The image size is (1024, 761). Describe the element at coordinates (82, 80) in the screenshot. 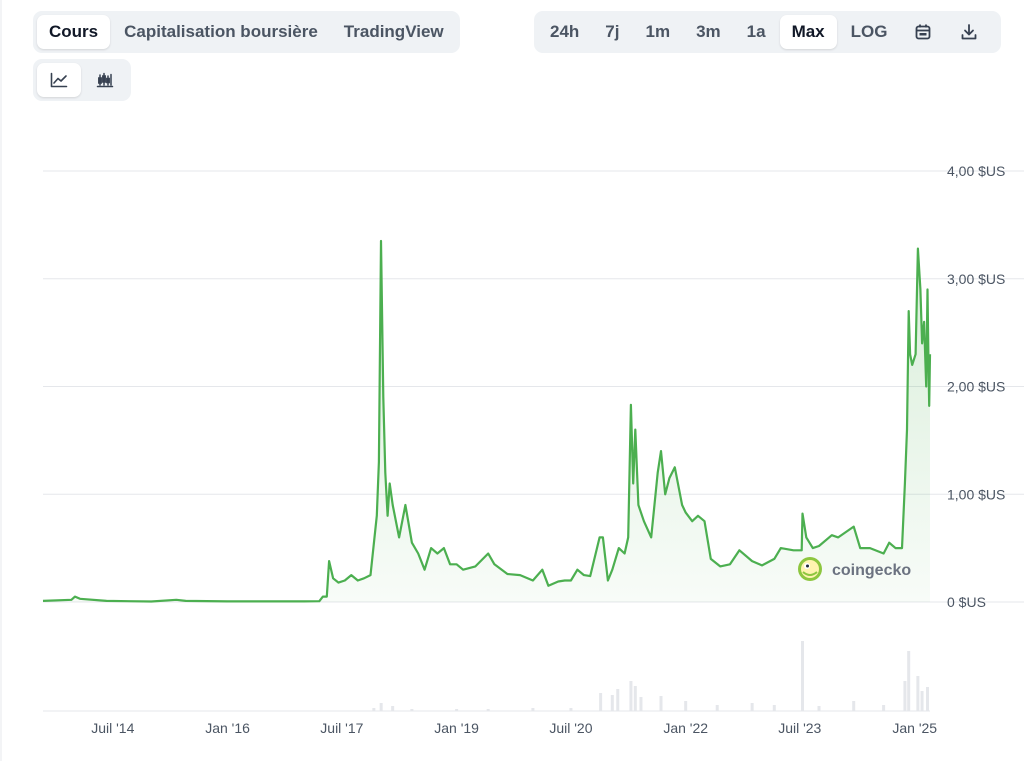

I see `chart-style-toggle` at that location.